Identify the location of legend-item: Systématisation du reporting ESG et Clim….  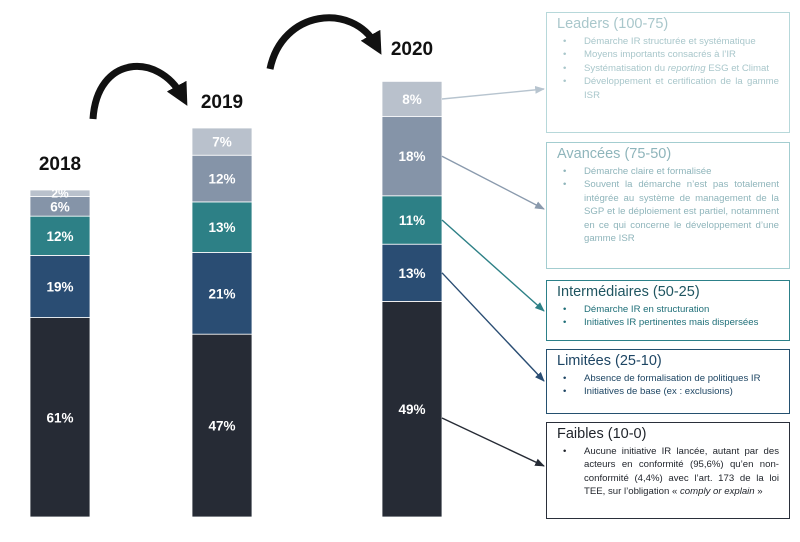
(668, 69).